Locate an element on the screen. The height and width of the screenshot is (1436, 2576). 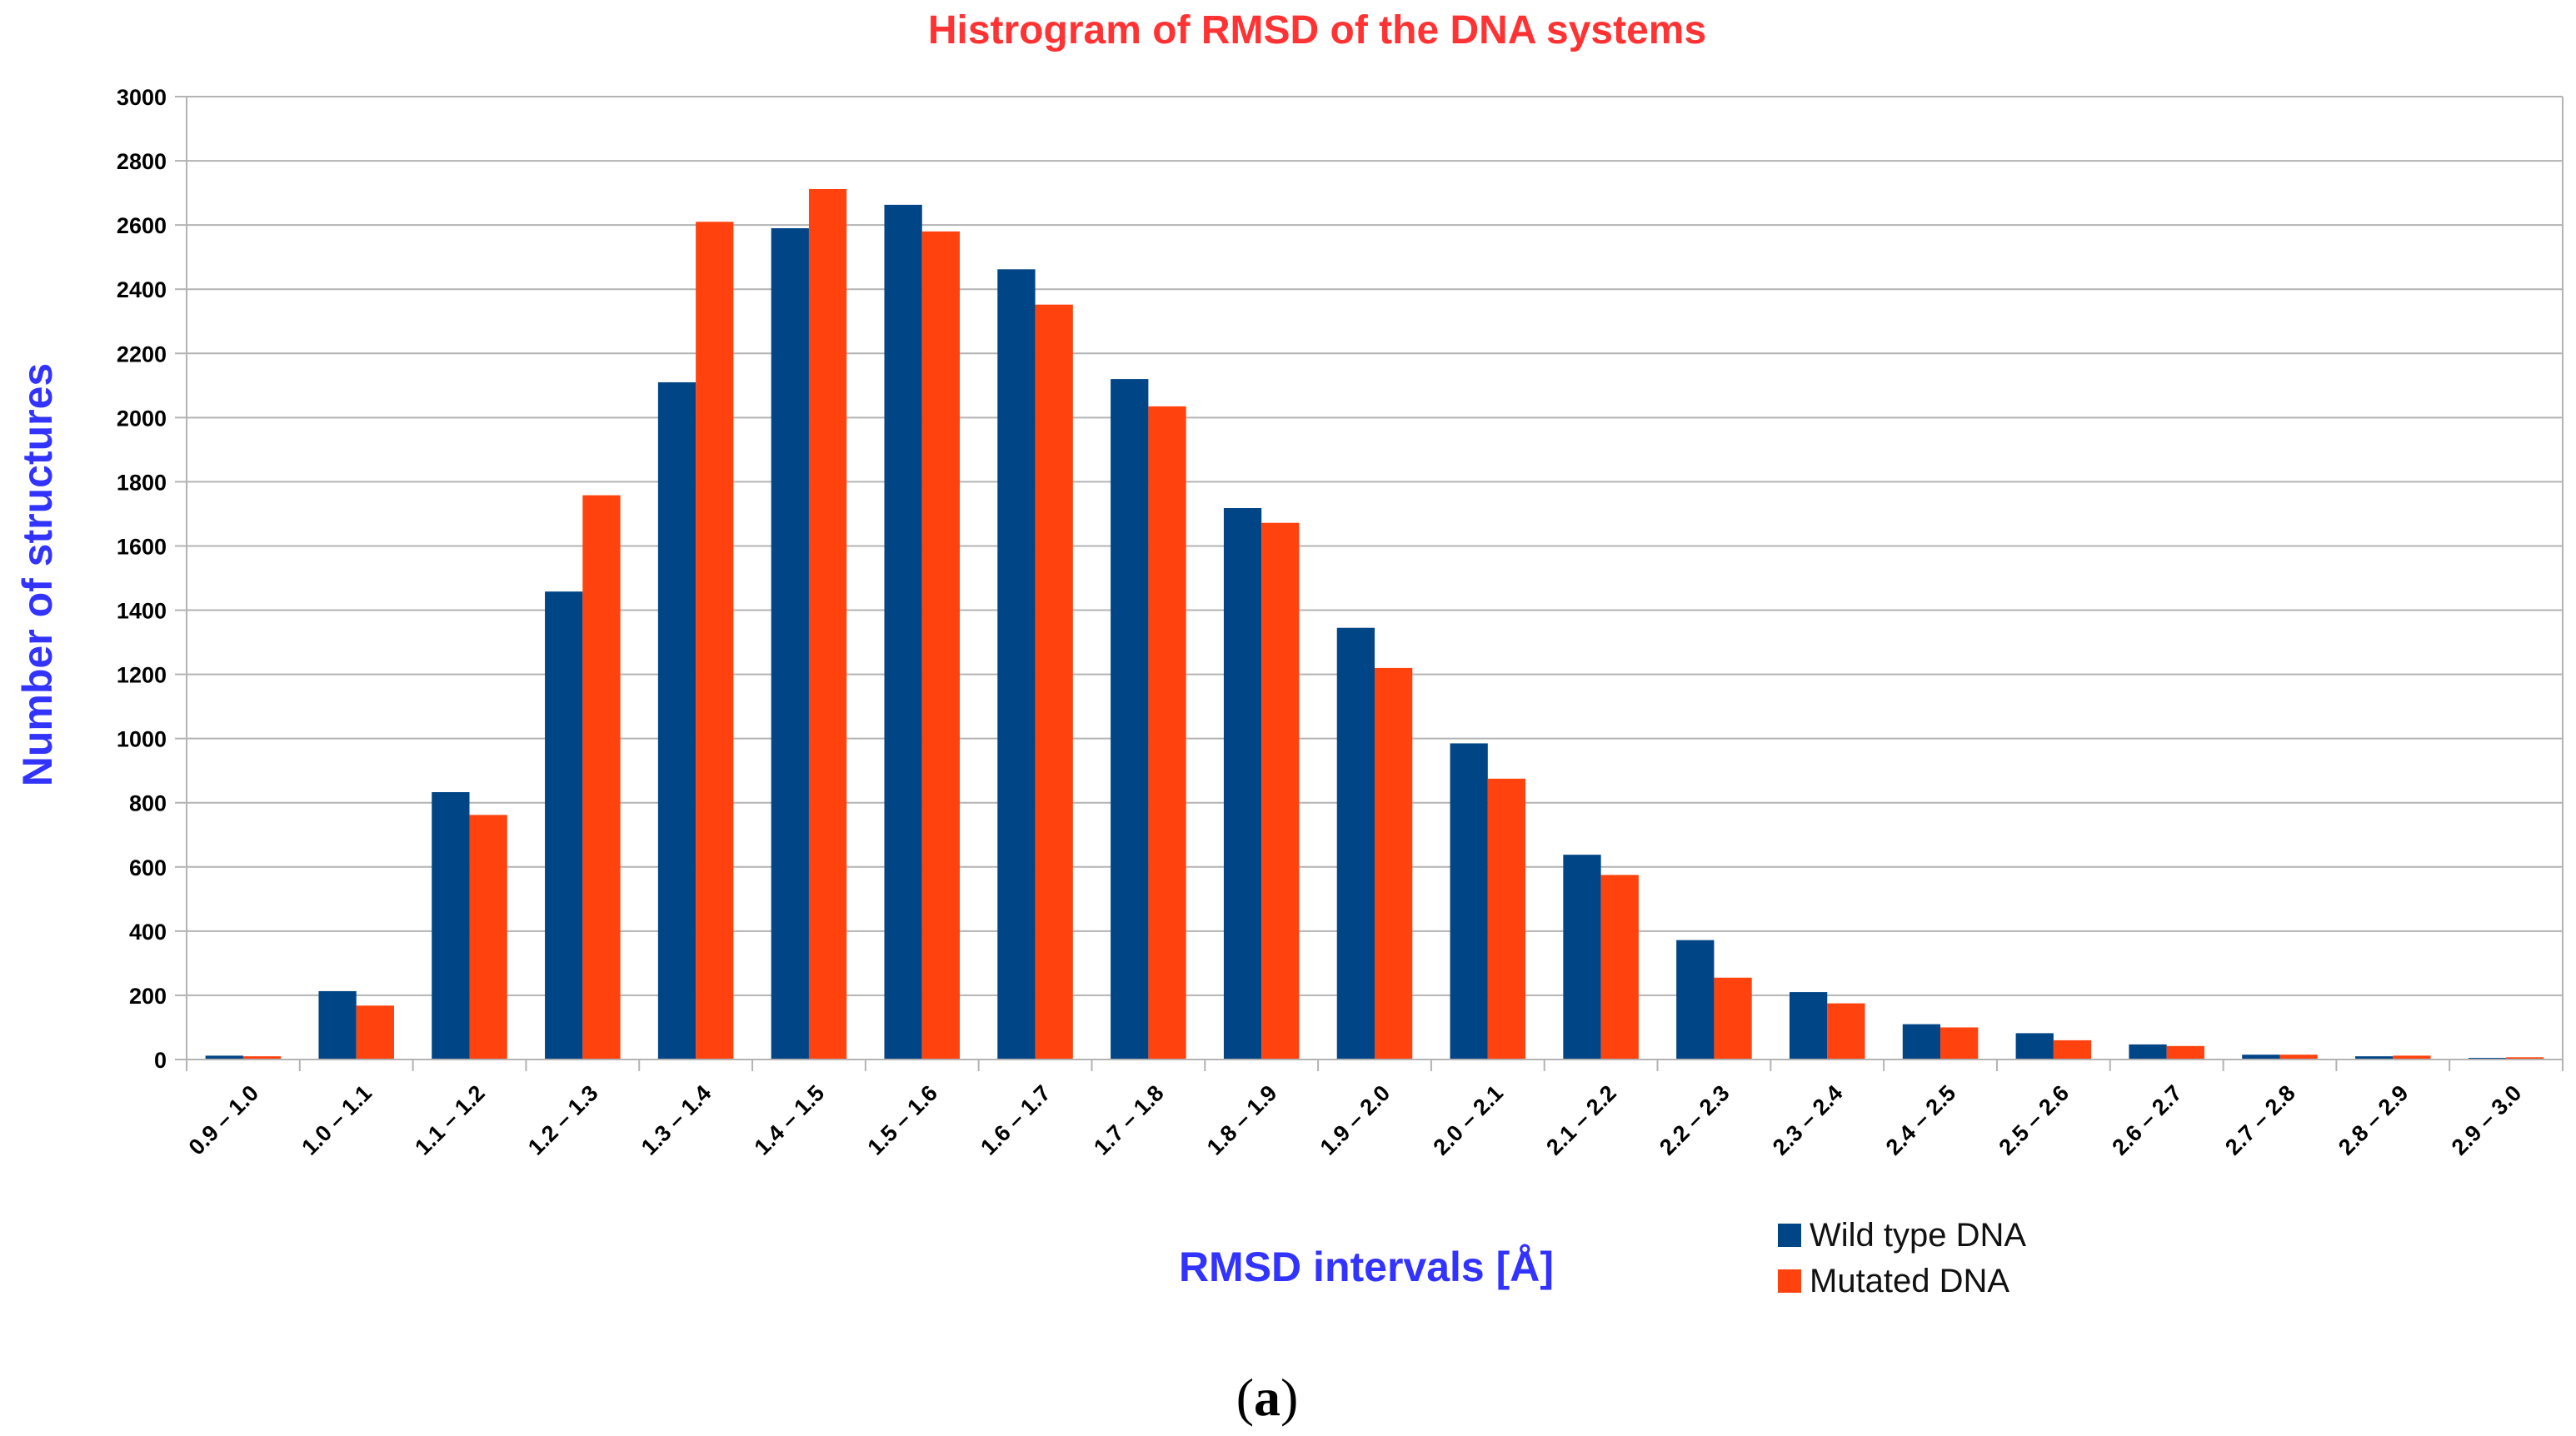
y-tick-label: 2400 is located at coordinates (142, 289).